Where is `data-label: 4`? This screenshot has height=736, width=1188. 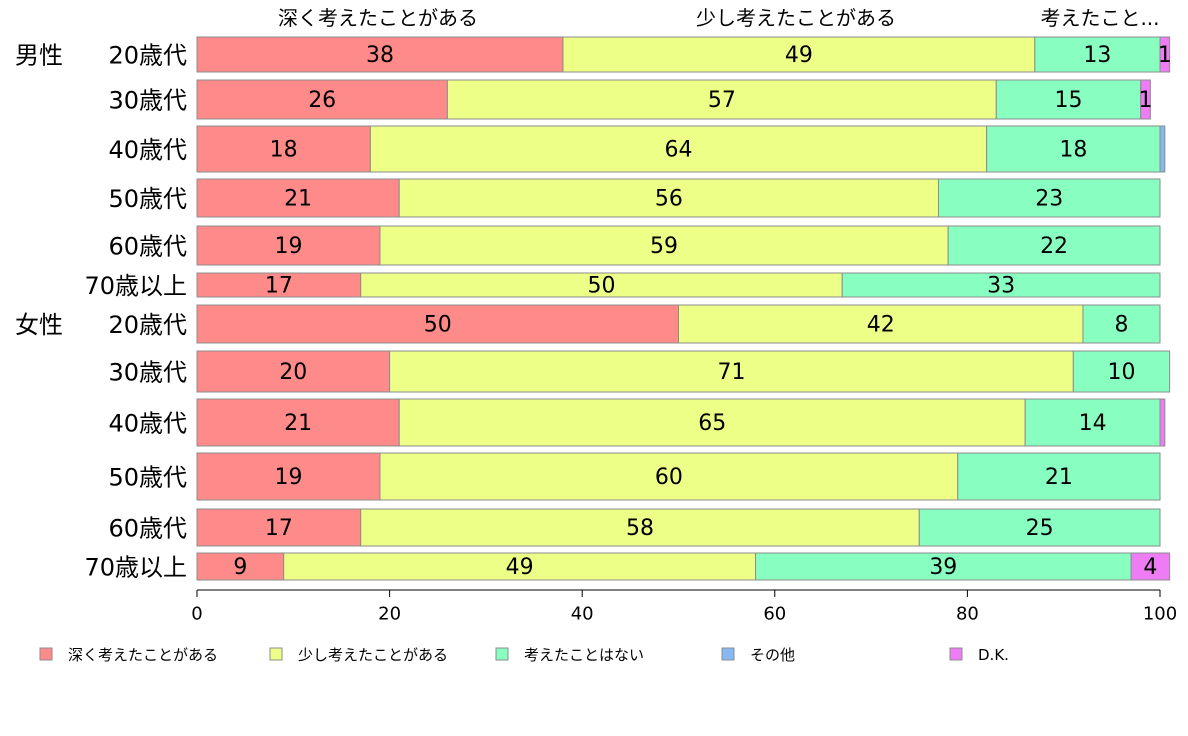
data-label: 4 is located at coordinates (1150, 567).